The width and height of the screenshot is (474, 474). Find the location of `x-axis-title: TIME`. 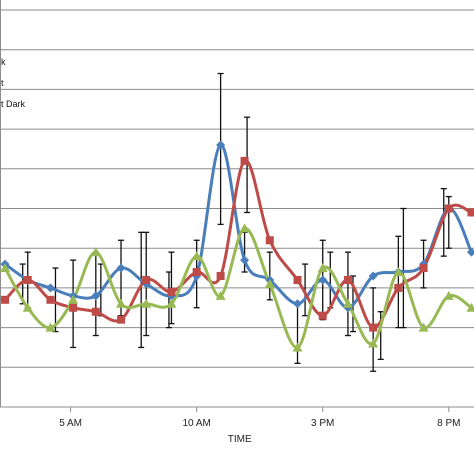

x-axis-title: TIME is located at coordinates (240, 439).